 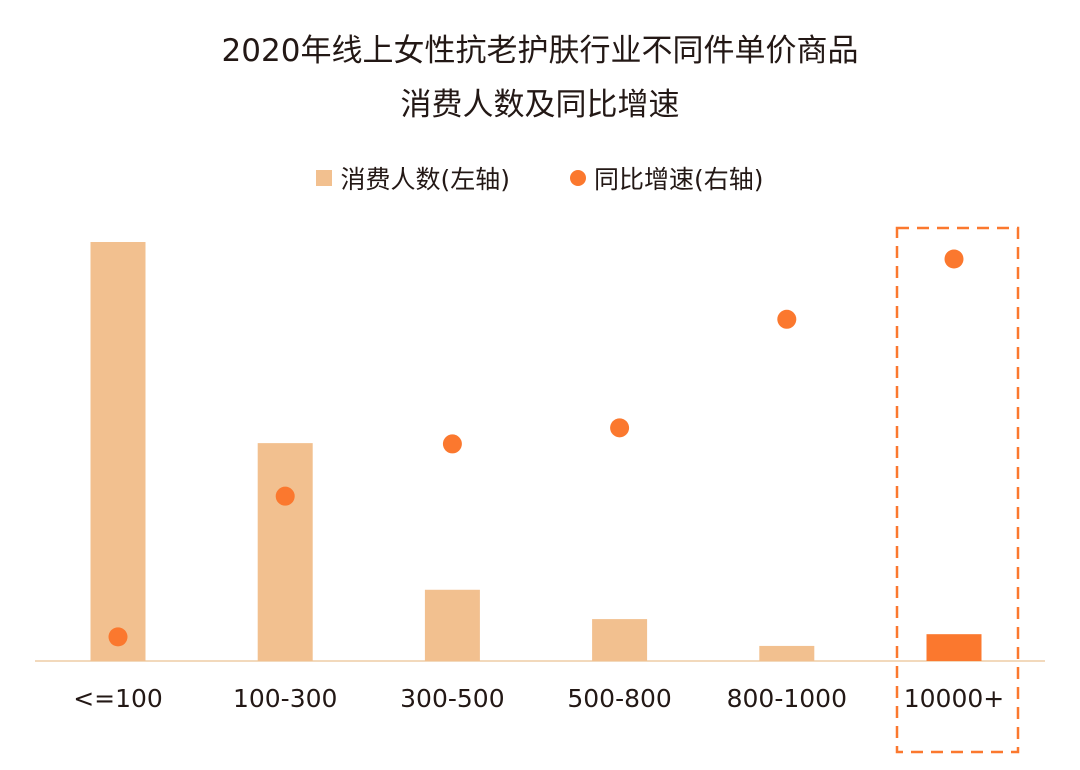 What do you see at coordinates (679, 179) in the screenshot?
I see `legend-dot-label: 同比增速(右轴)` at bounding box center [679, 179].